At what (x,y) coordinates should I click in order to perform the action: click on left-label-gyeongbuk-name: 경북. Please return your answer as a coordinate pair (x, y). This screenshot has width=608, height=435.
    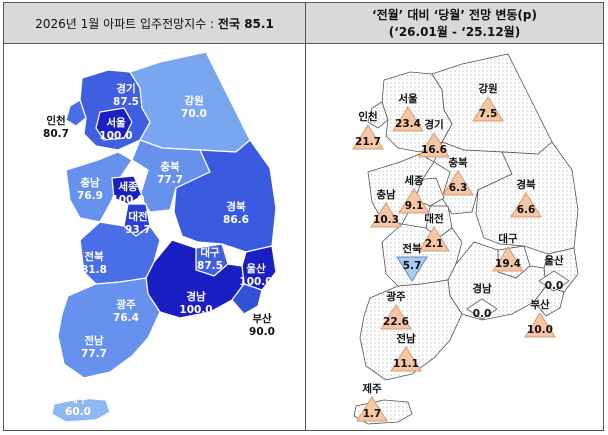
    Looking at the image, I should click on (236, 206).